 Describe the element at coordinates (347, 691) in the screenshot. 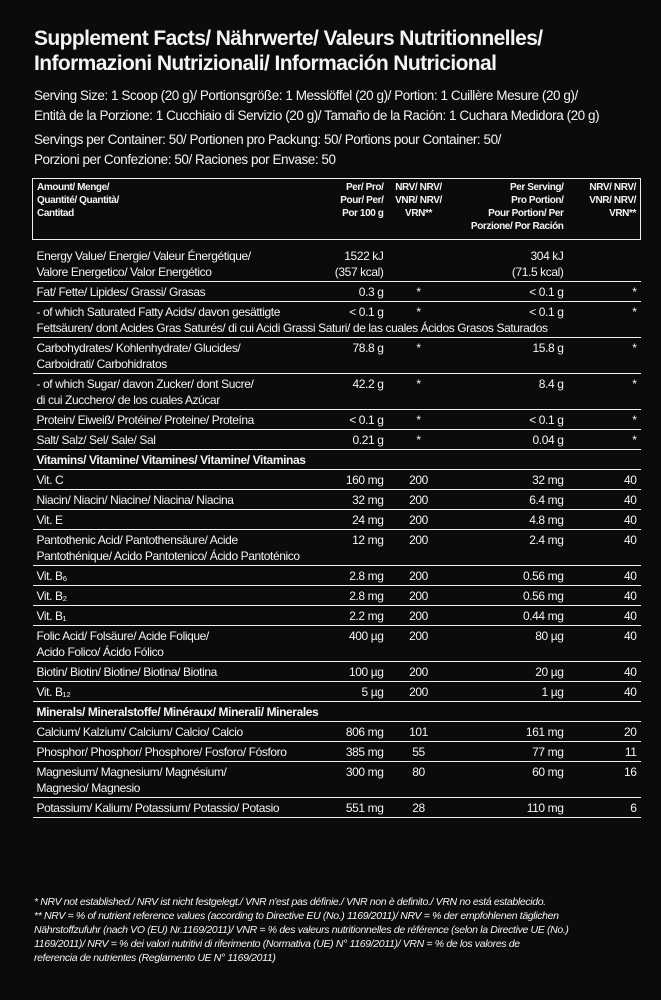

I see `table-cell: 5 µg` at that location.